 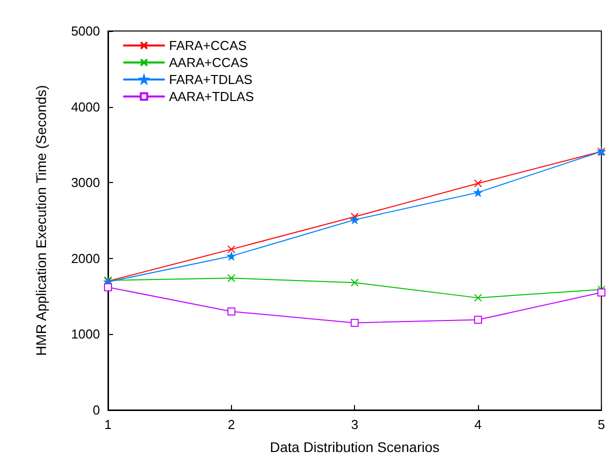 I want to click on x-tick-label: 4, so click(x=478, y=424).